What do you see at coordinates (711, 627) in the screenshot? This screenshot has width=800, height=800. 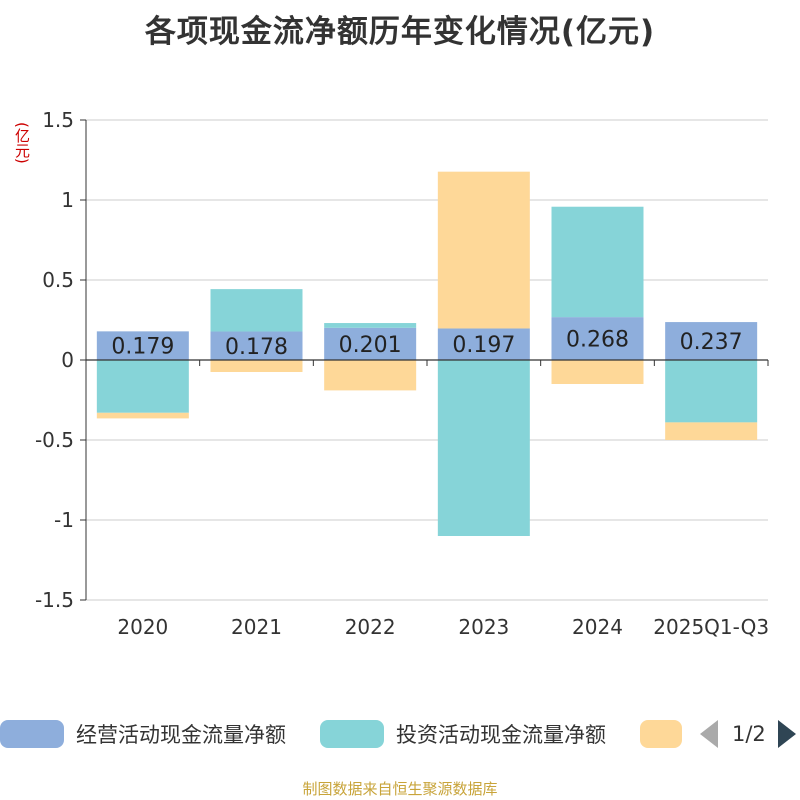 I see `x-tick-label: 2025Q1-Q3` at bounding box center [711, 627].